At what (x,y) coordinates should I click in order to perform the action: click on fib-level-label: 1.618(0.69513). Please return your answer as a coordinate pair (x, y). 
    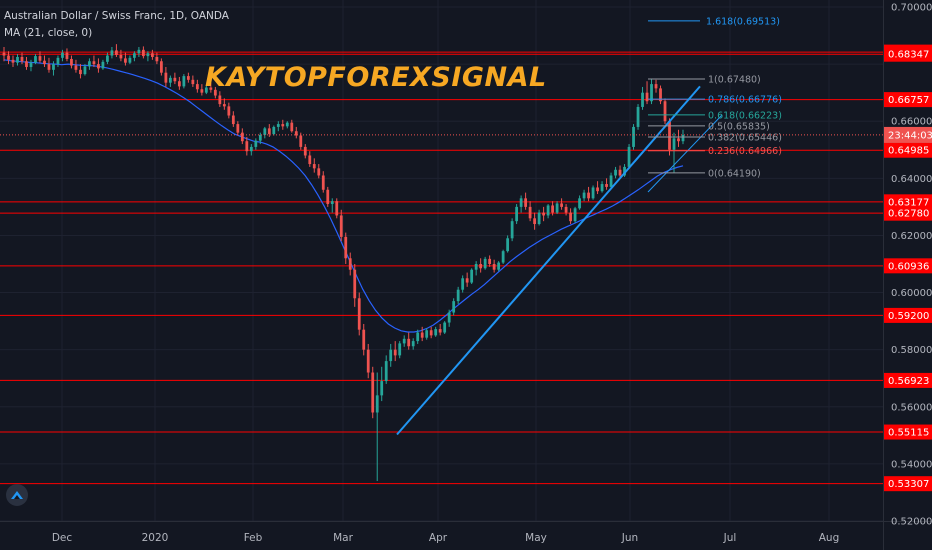
    Looking at the image, I should click on (743, 21).